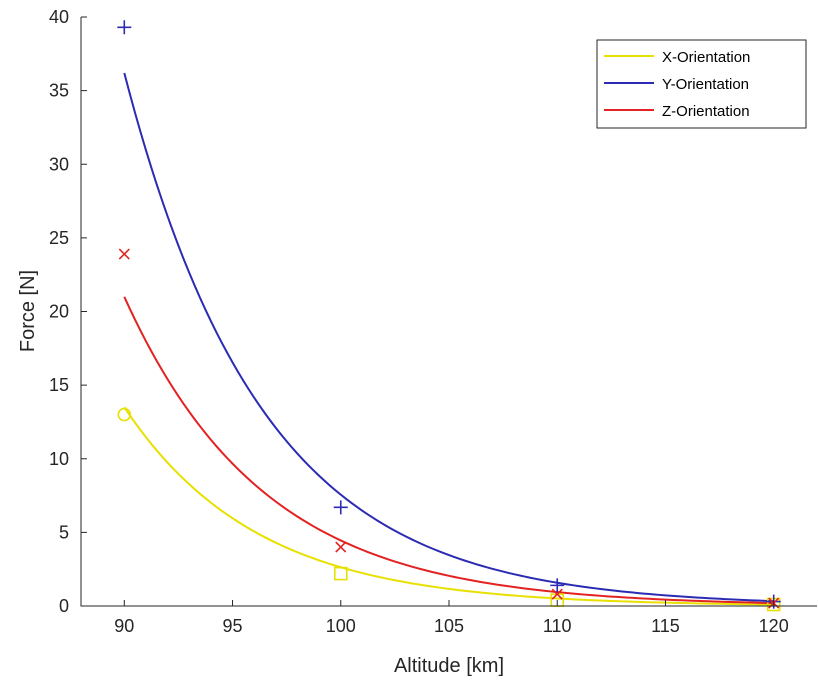  I want to click on legend-label: Z-Orientation, so click(706, 111).